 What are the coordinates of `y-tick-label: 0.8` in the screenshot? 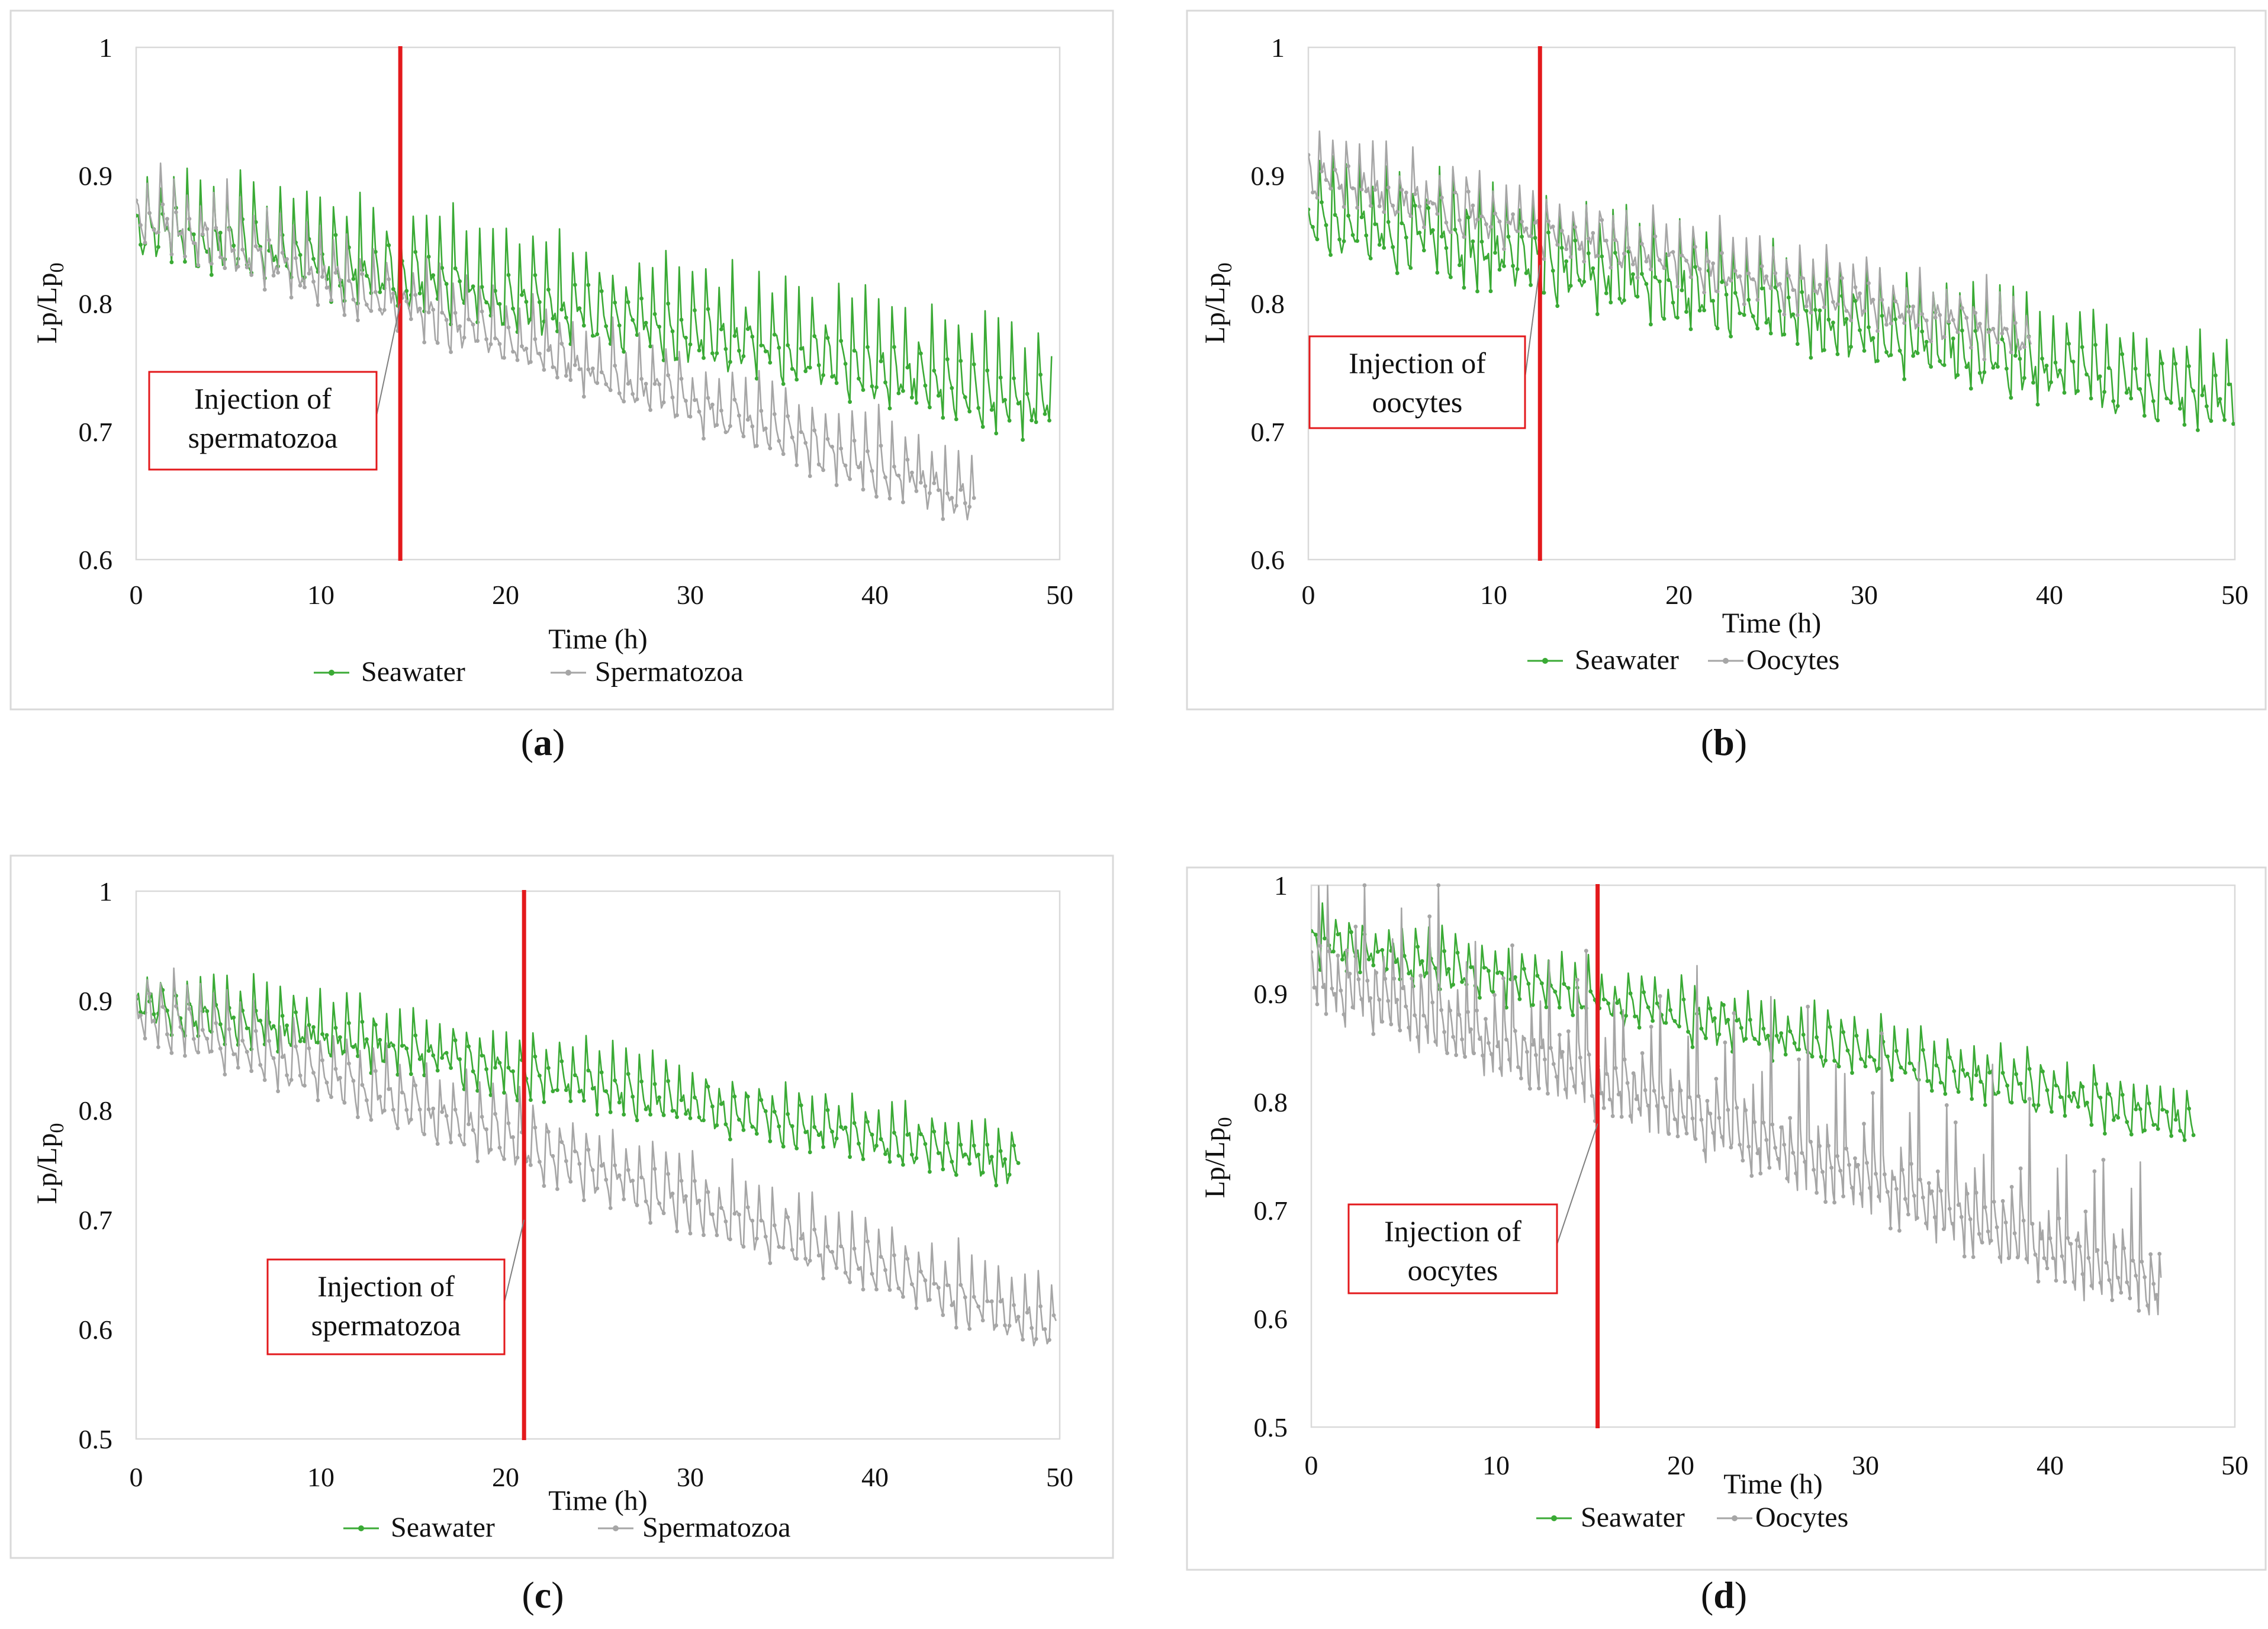 It's located at (1268, 304).